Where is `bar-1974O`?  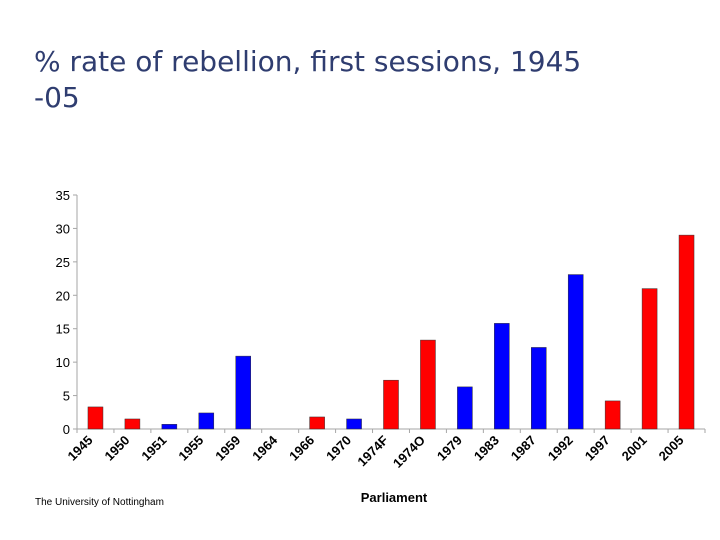
bar-1974O is located at coordinates (428, 384).